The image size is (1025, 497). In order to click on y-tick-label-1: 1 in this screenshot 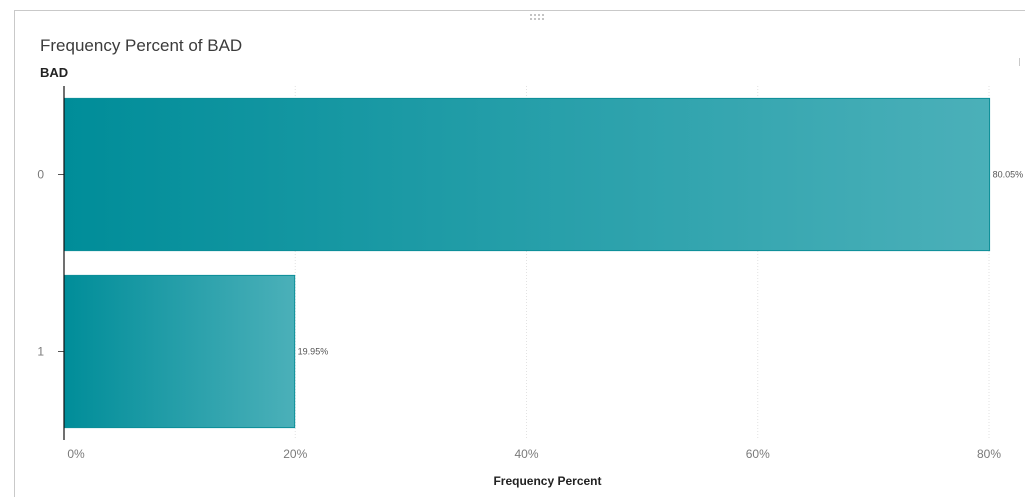, I will do `click(40, 352)`.